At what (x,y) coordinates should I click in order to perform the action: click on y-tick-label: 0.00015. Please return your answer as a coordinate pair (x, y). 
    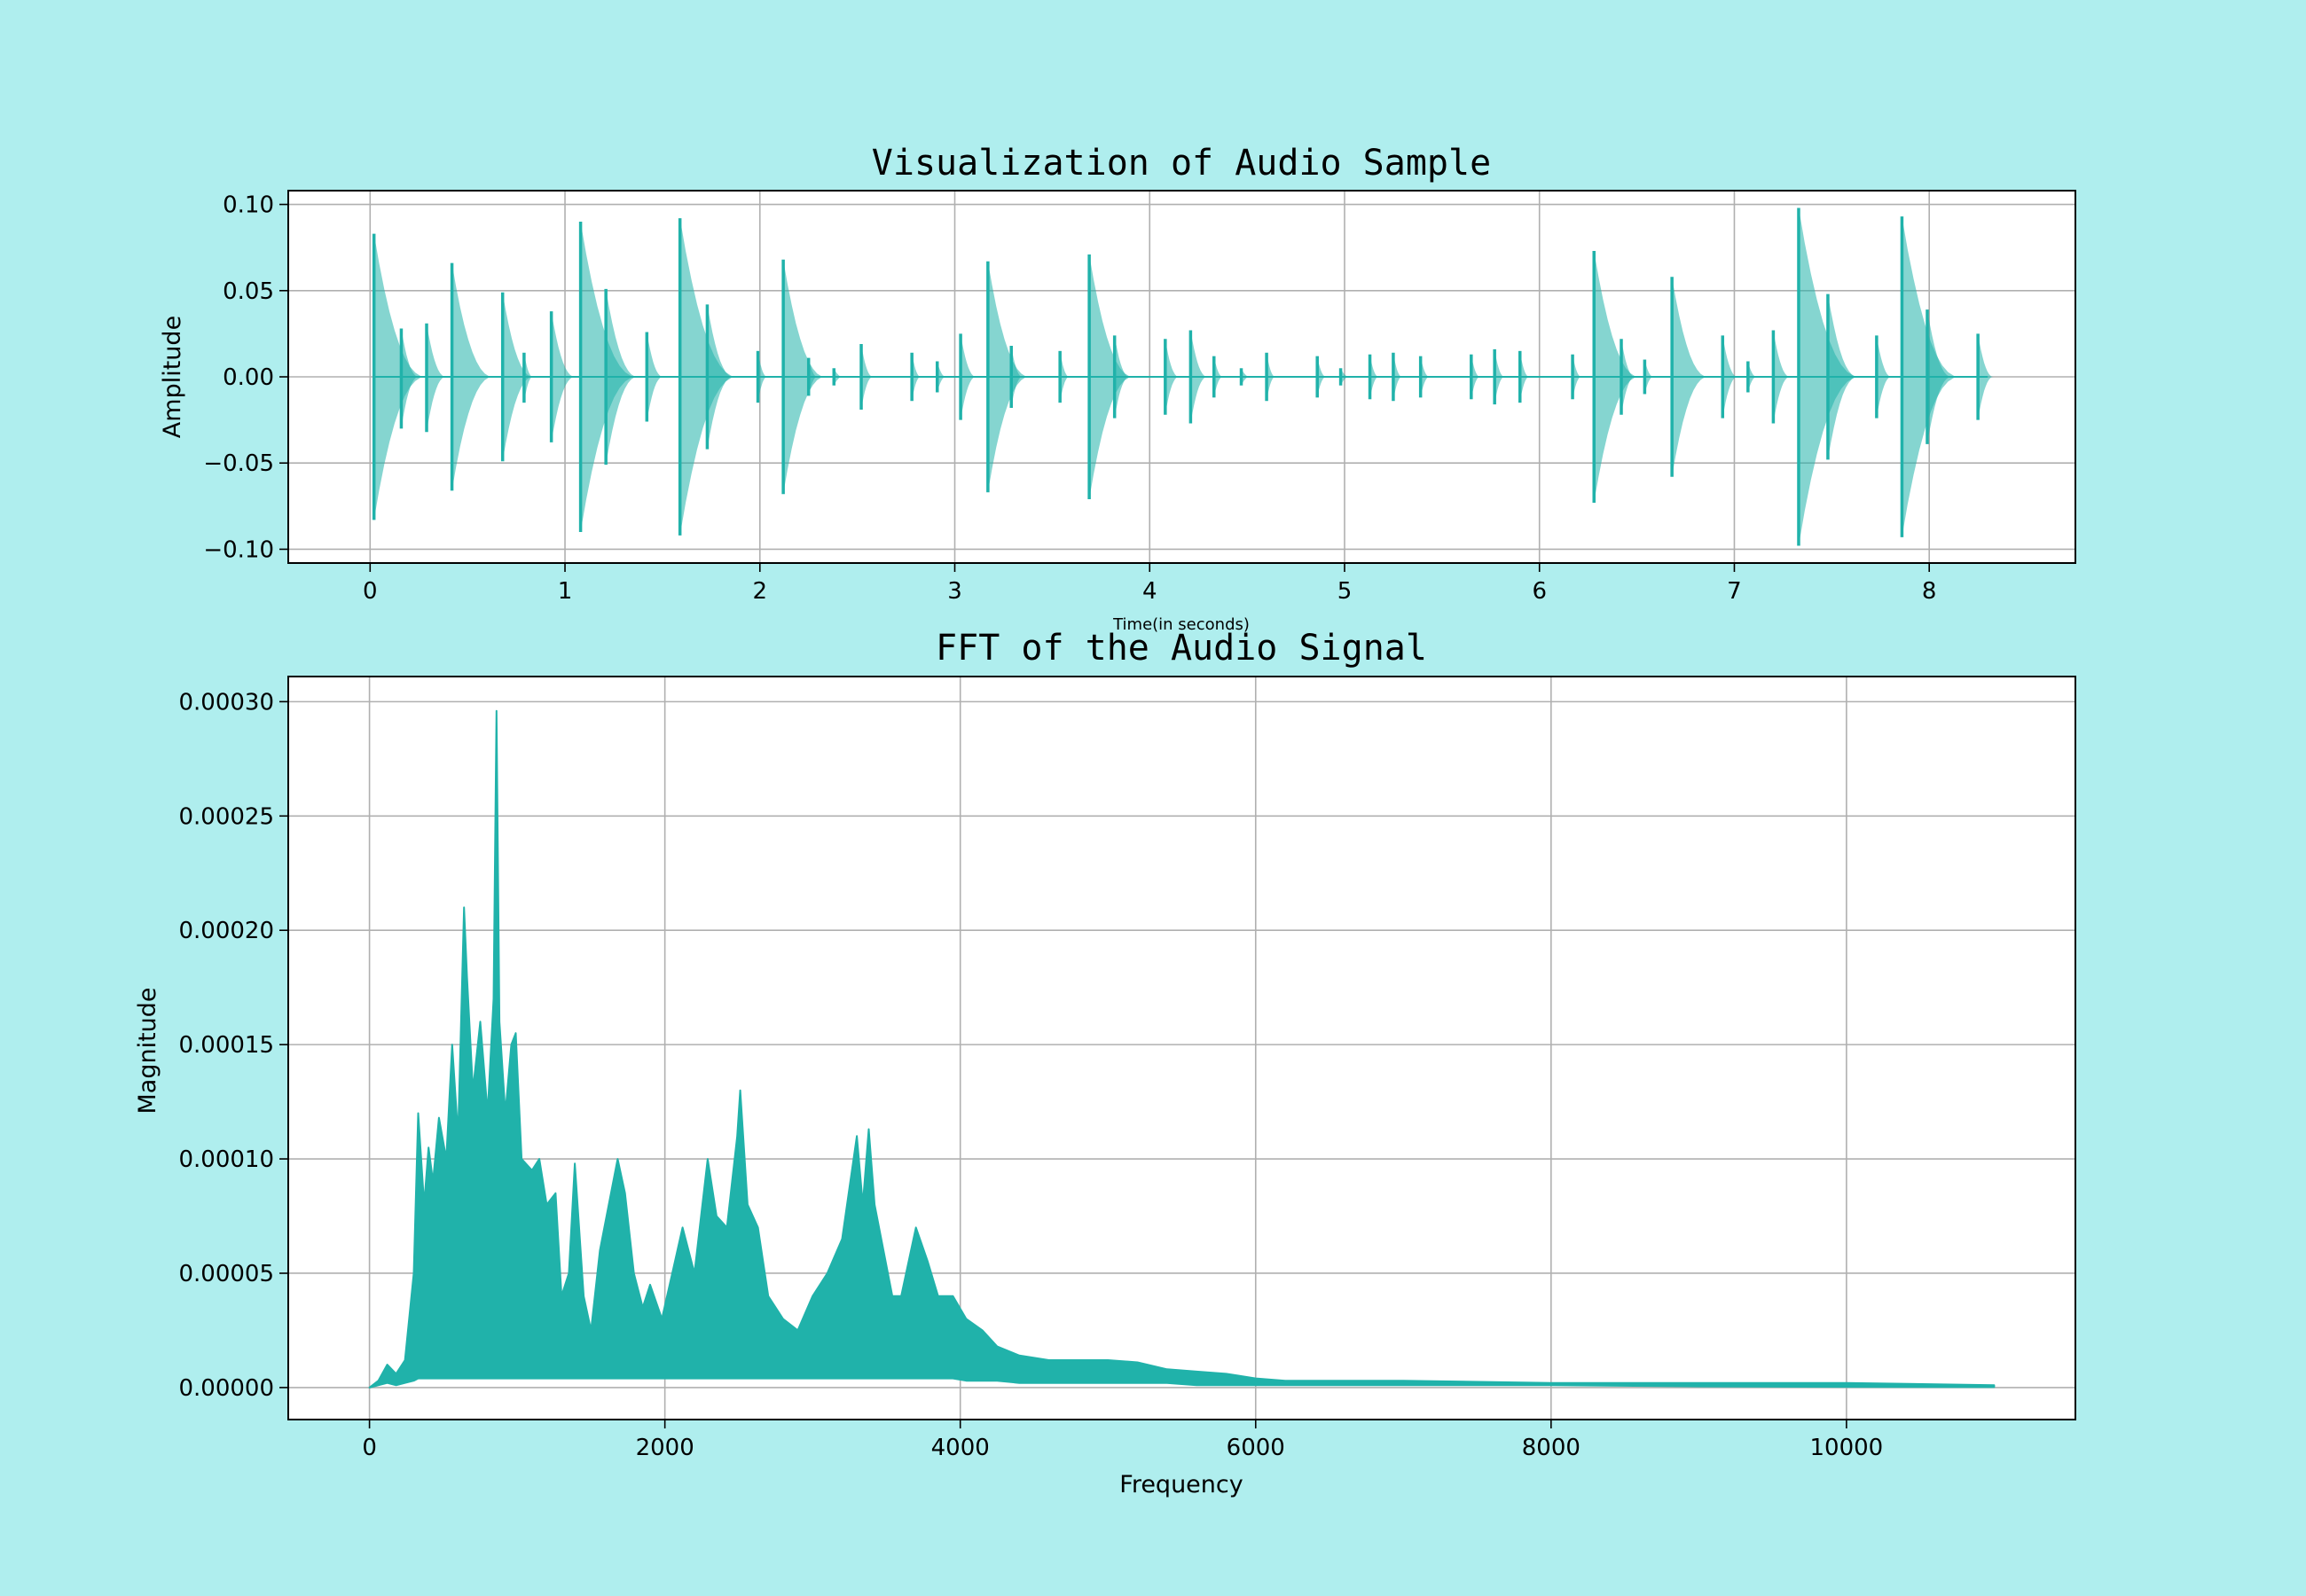
    Looking at the image, I should click on (226, 1046).